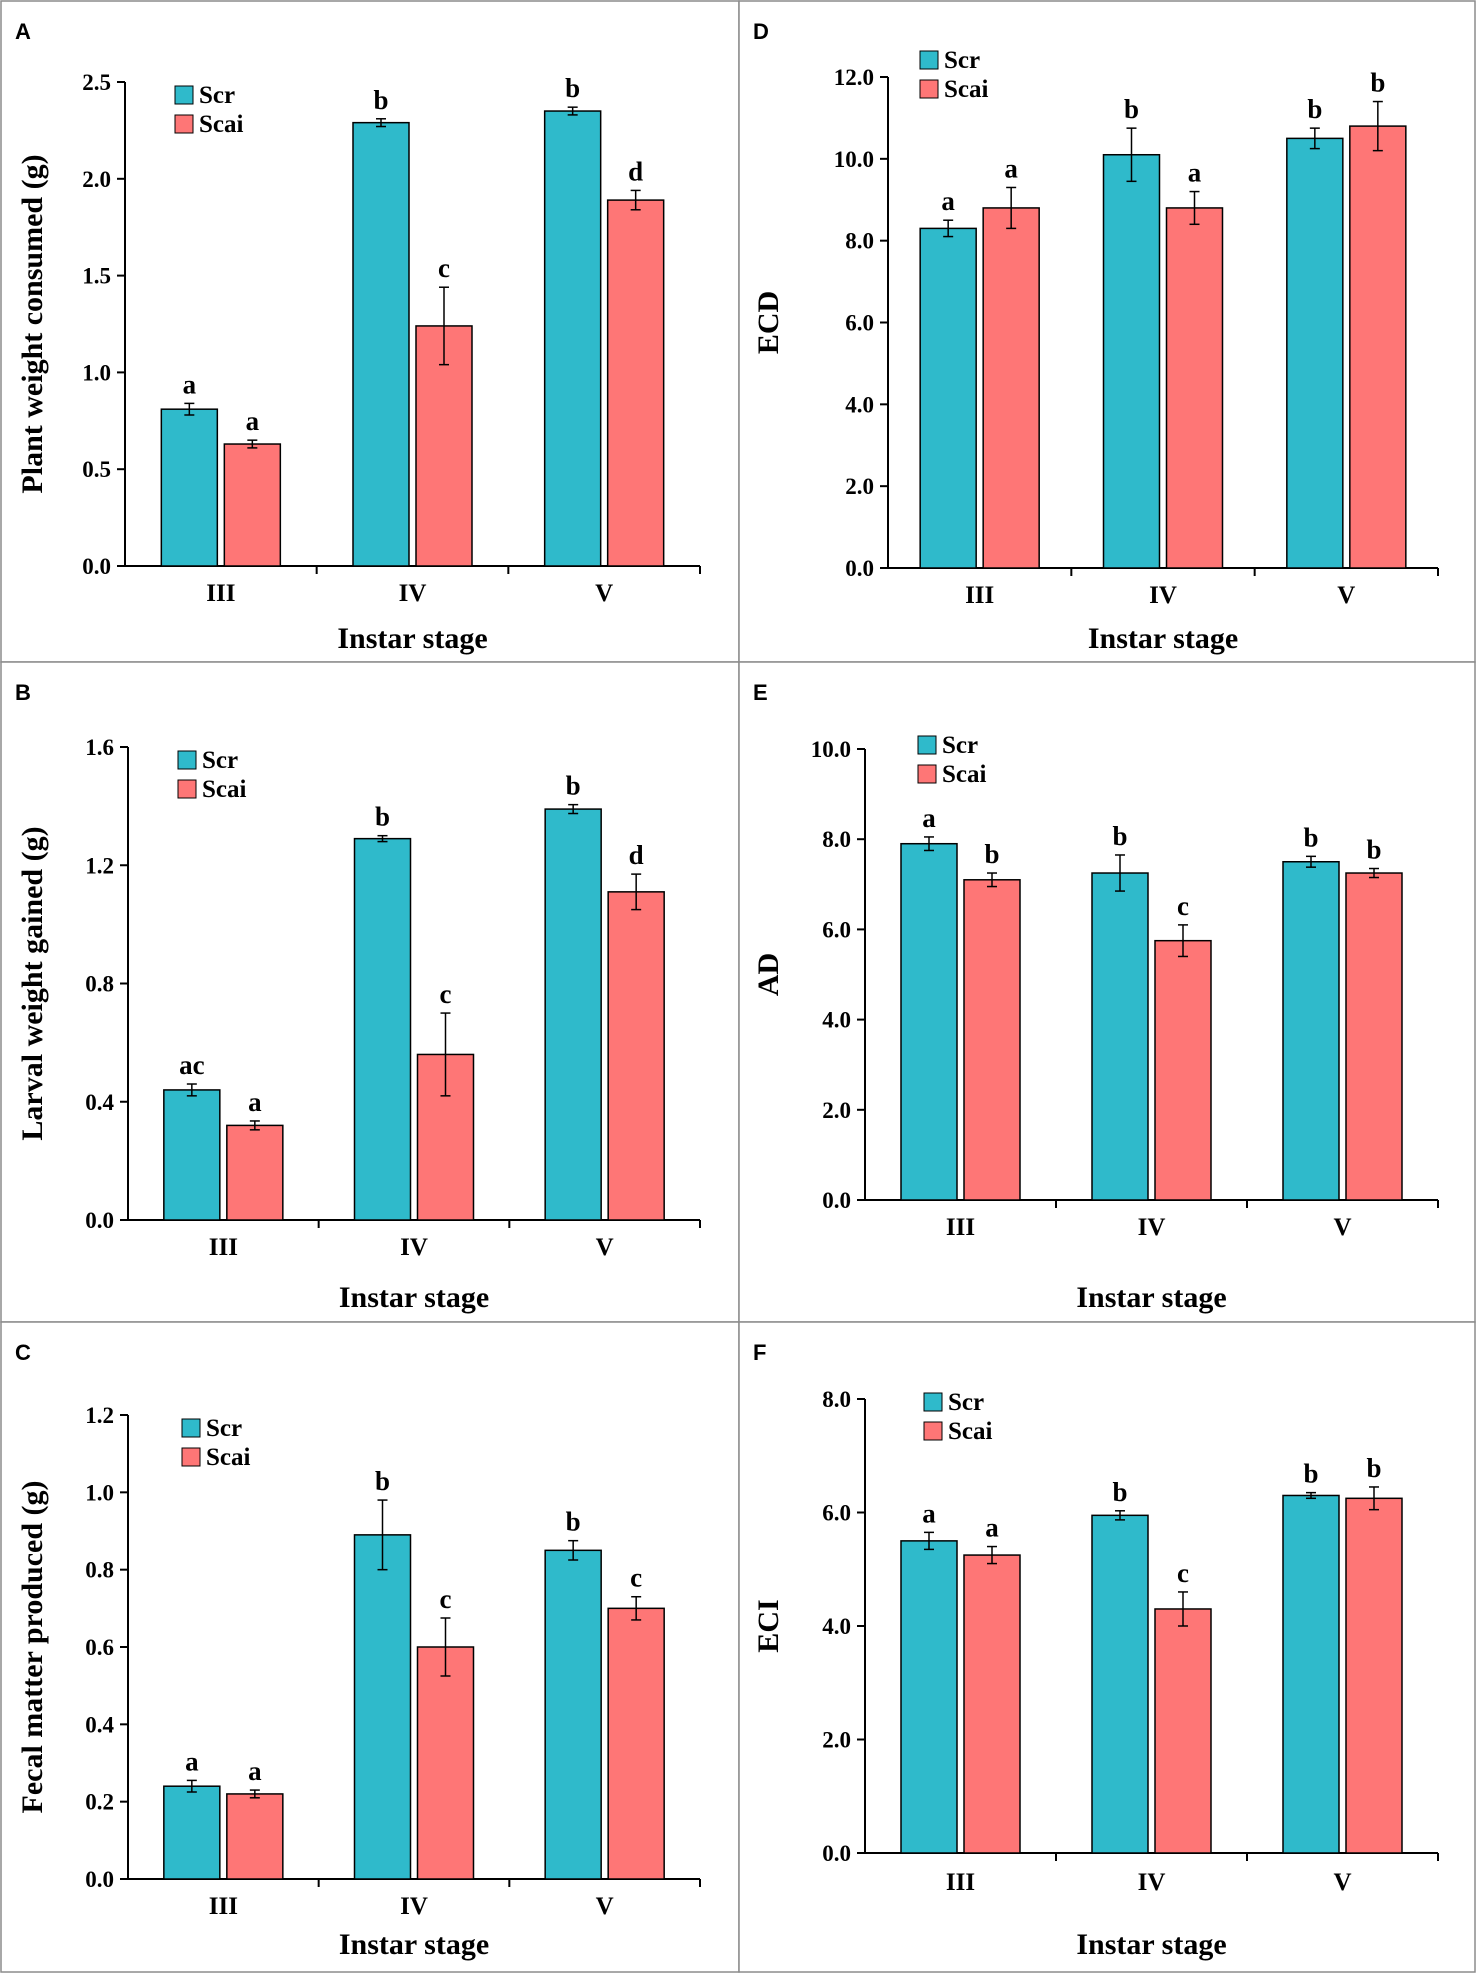  I want to click on y-tick-label: 2.5, so click(96, 82).